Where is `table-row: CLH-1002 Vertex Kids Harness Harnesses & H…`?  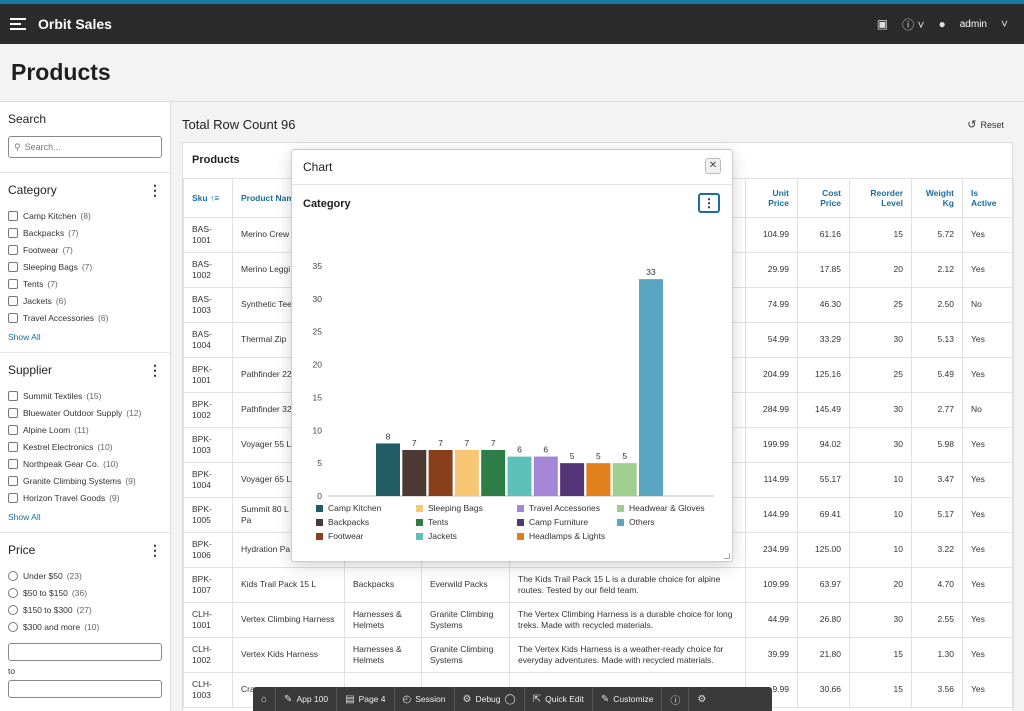 table-row: CLH-1002 Vertex Kids Harness Harnesses & H… is located at coordinates (598, 655).